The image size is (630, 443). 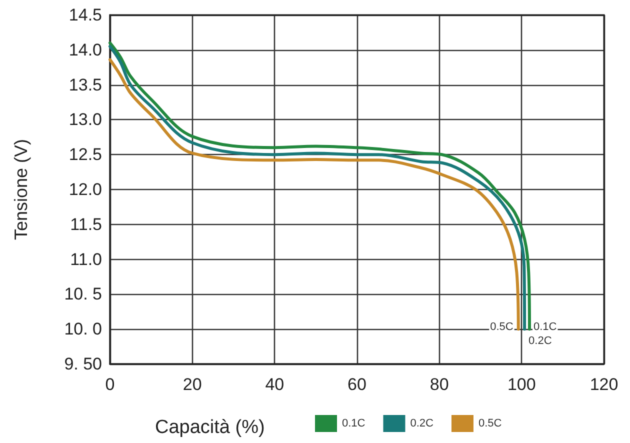 I want to click on legend-label: 0.2C, so click(x=422, y=424).